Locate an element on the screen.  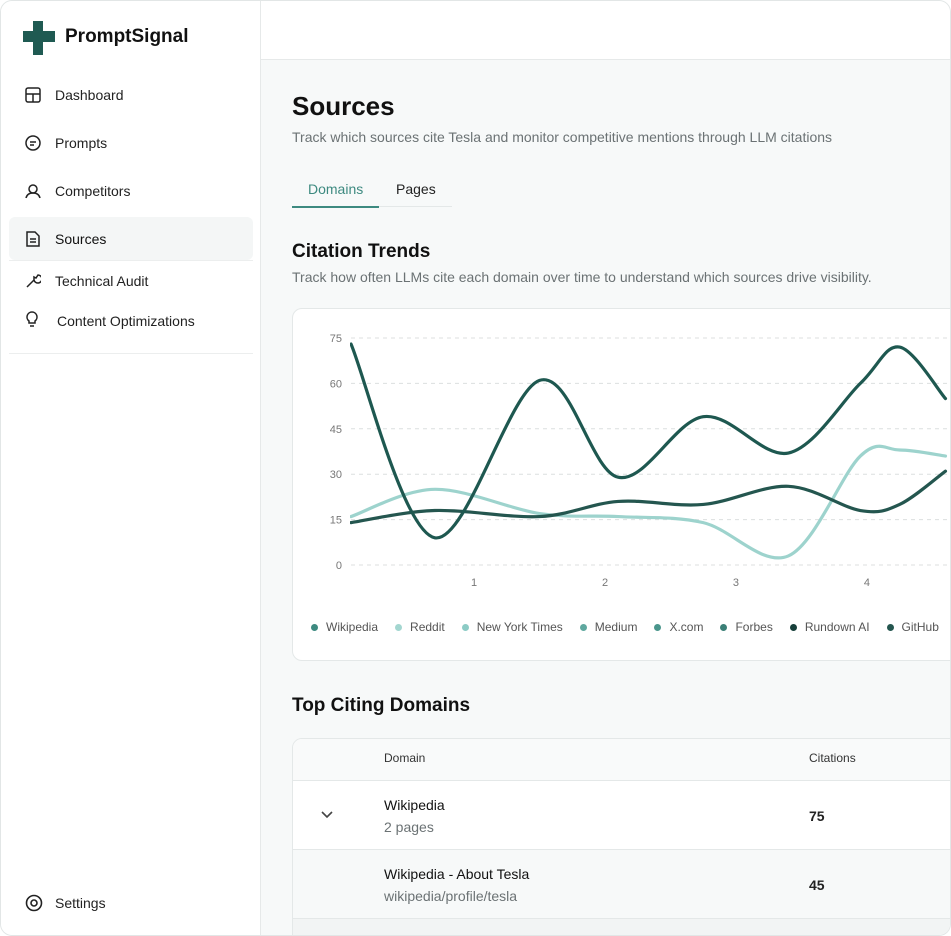
legend-item: Wikipedia is located at coordinates (344, 627).